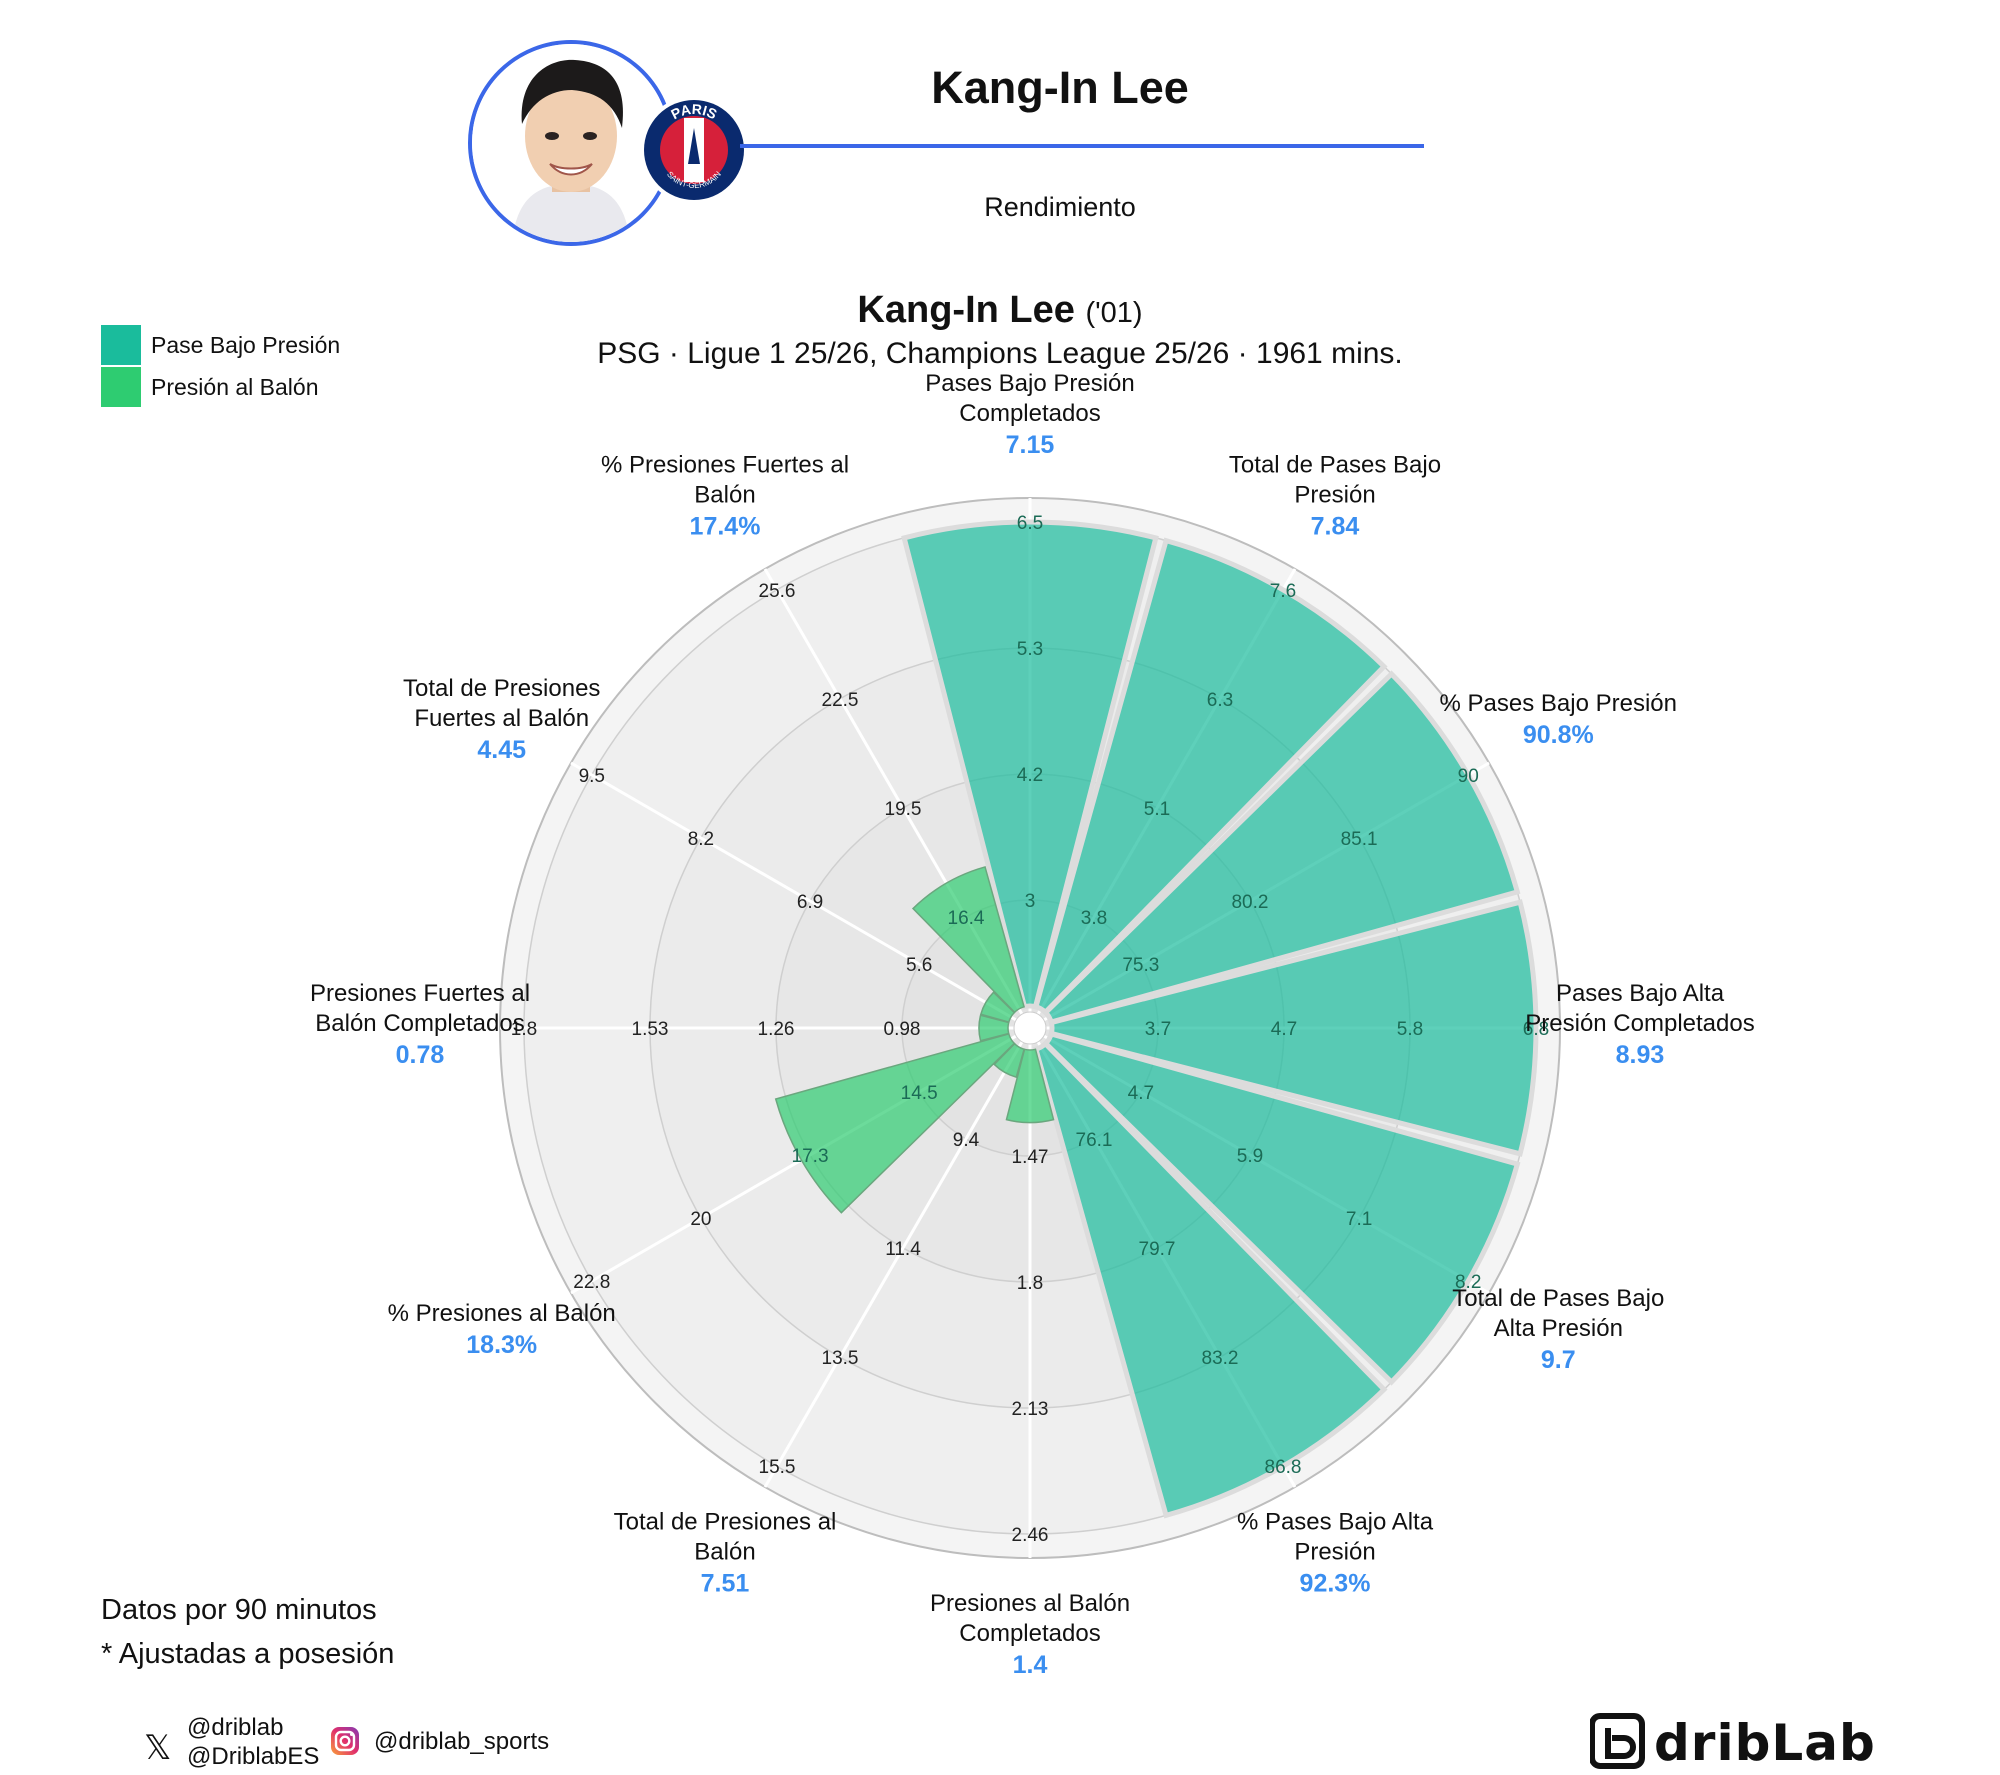 The image size is (2000, 1775). Describe the element at coordinates (1030, 1603) in the screenshot. I see `radar-axis-label: Presiones al Balón` at that location.